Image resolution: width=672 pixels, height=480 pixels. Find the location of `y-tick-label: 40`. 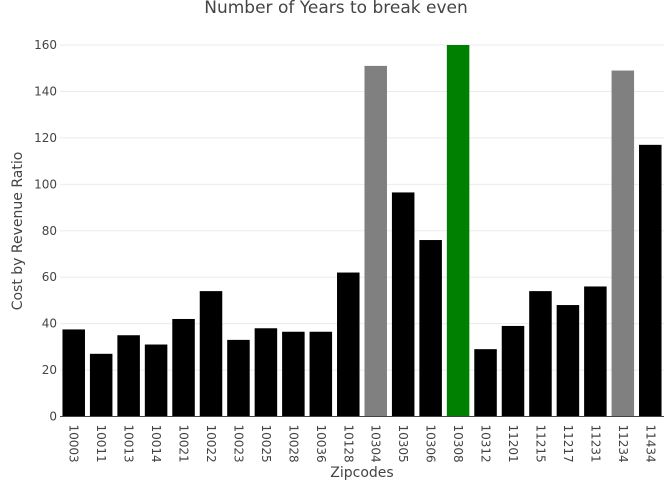

y-tick-label: 40 is located at coordinates (49, 324).